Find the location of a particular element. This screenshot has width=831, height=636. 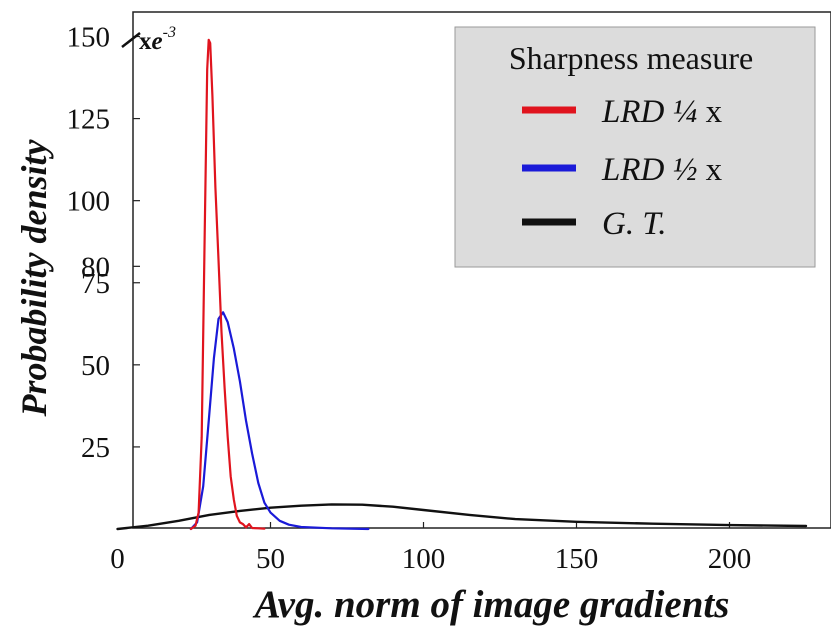

x-tick-label: 100 is located at coordinates (424, 559).